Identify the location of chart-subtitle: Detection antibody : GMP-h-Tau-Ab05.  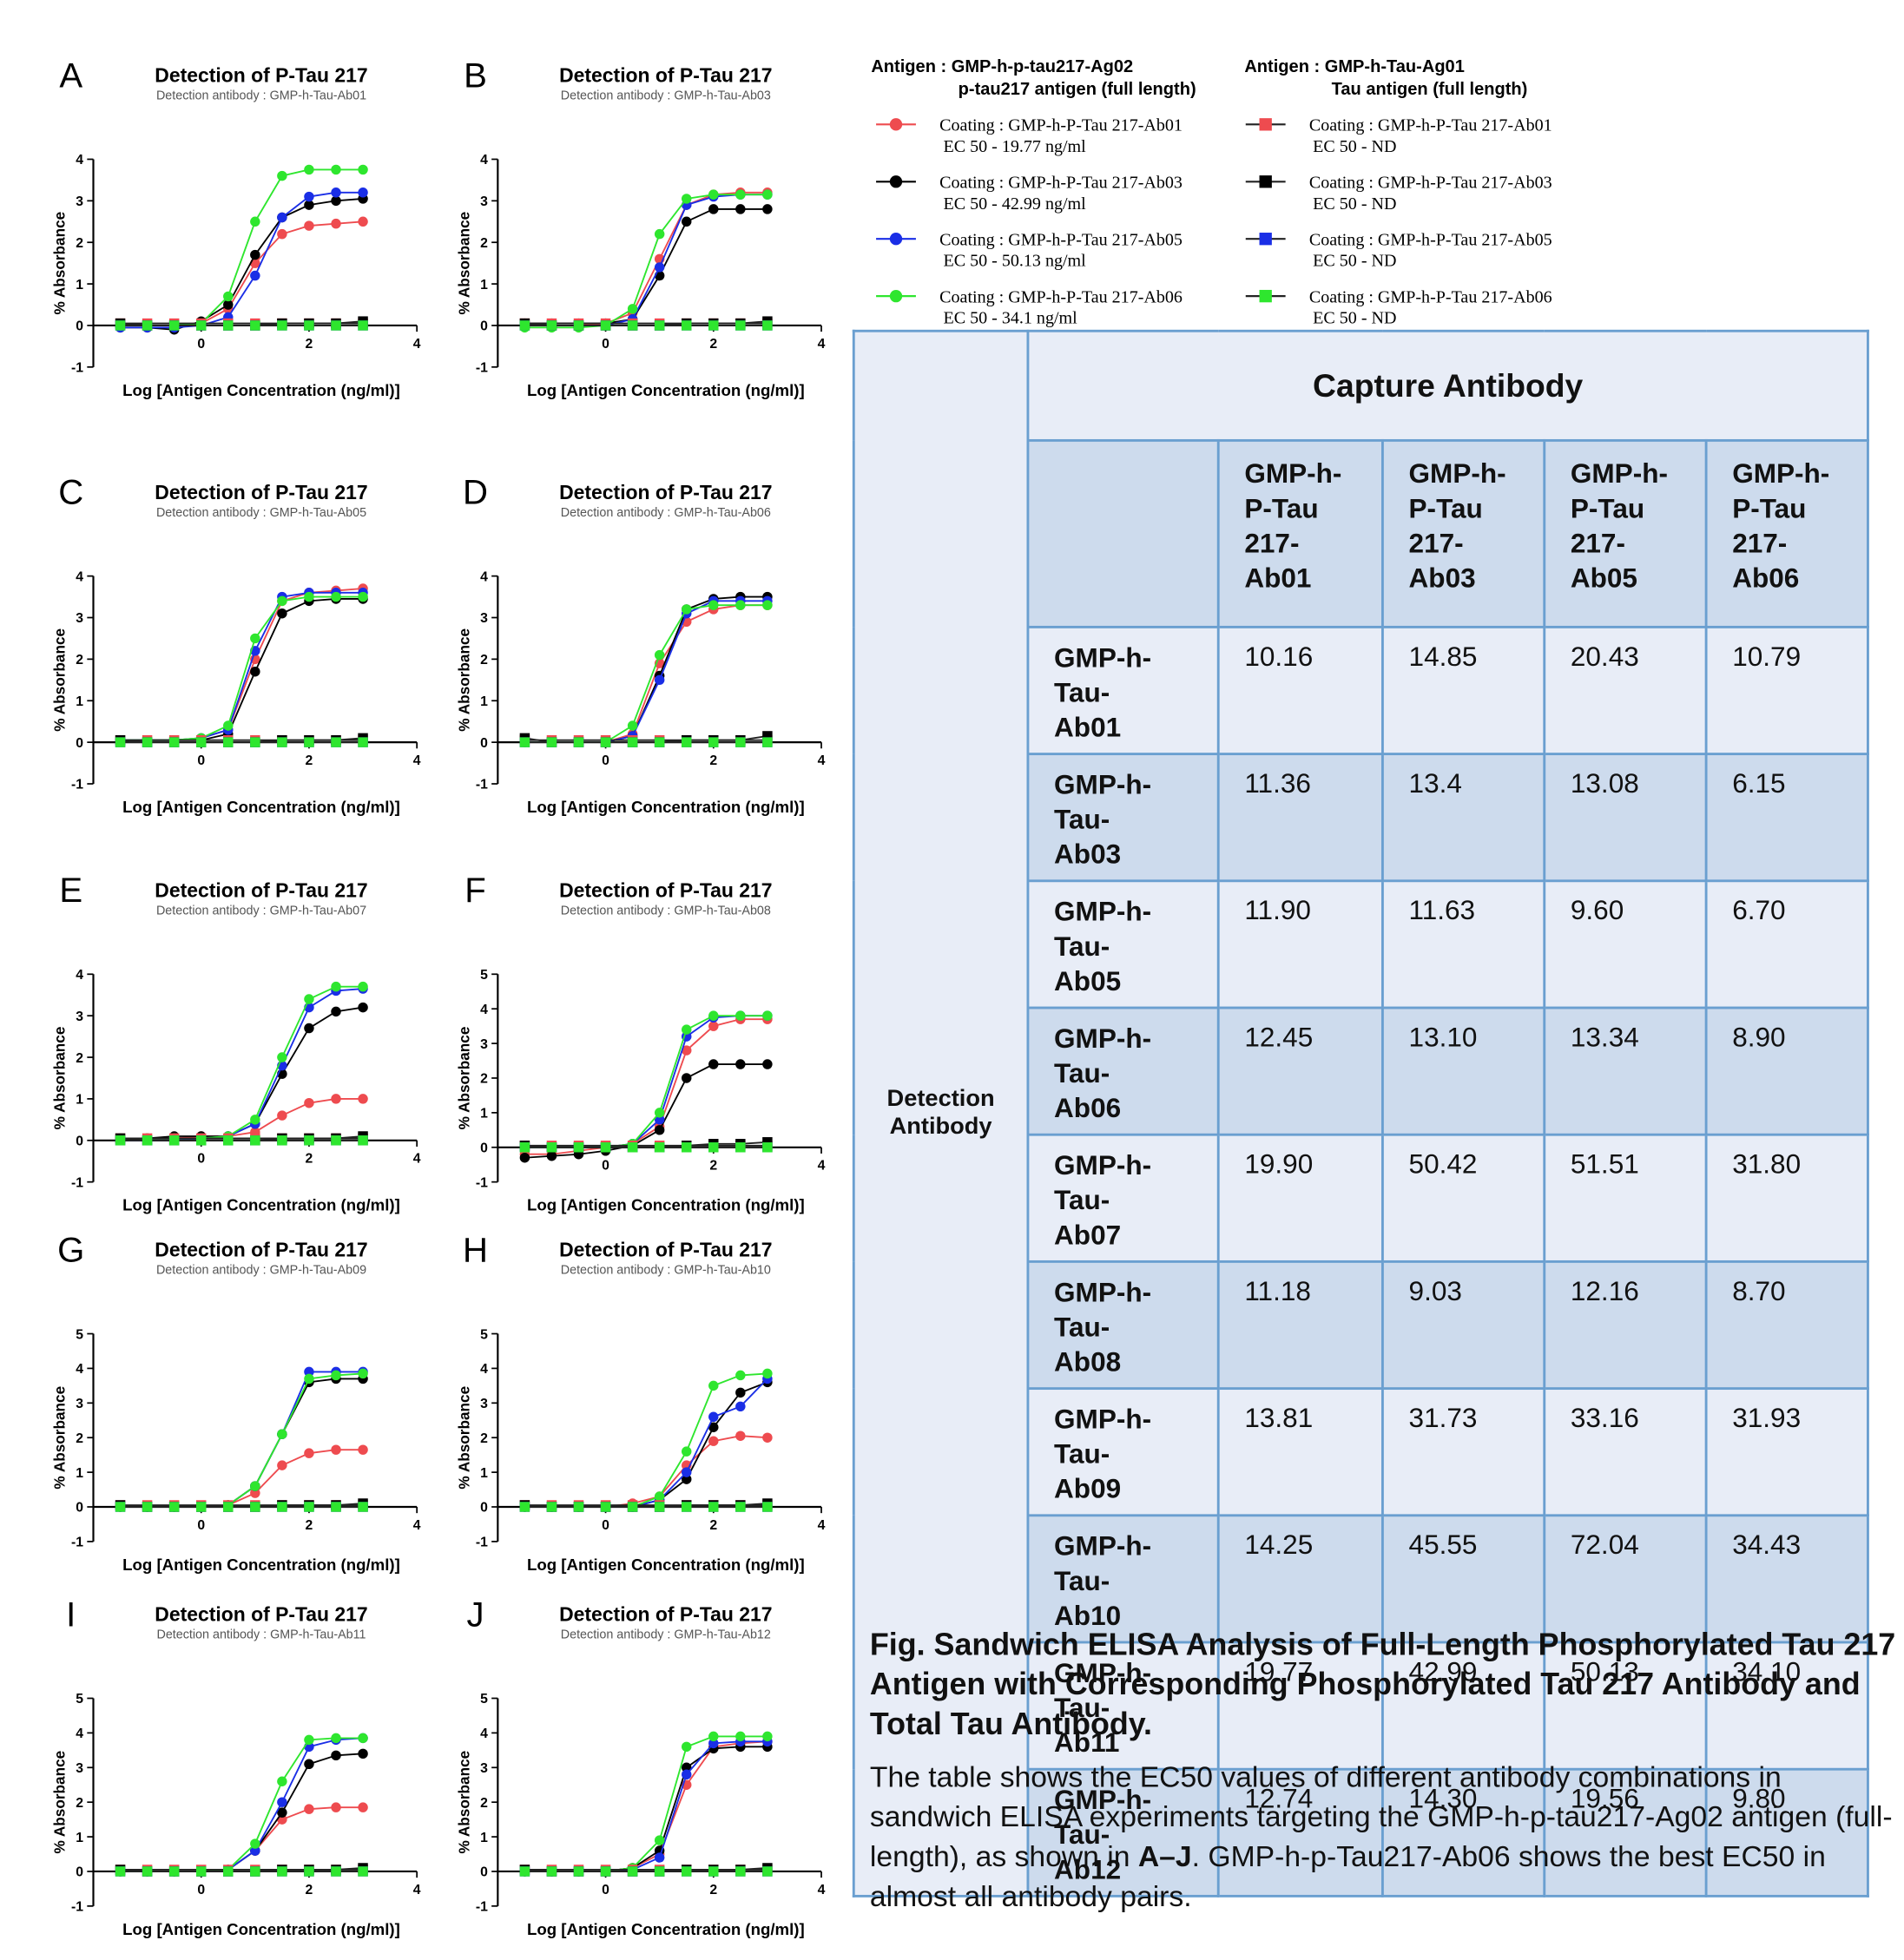
(261, 513).